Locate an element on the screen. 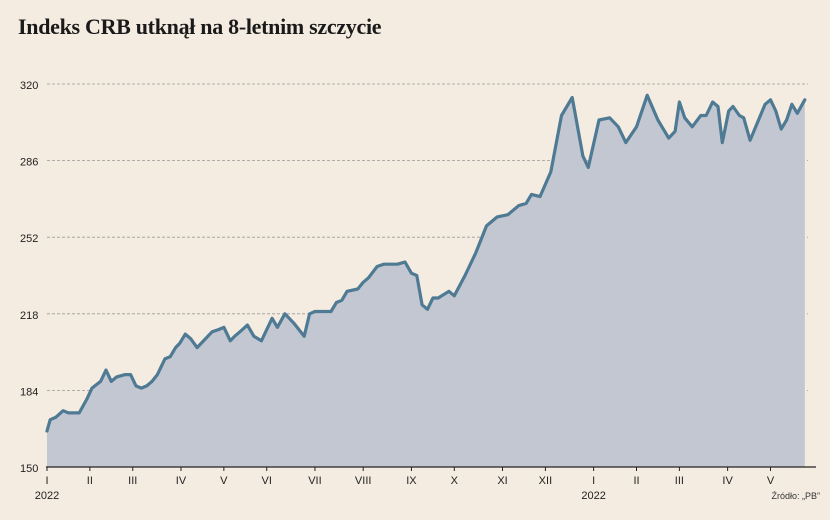  y-tick-labels: 150 184 218 252 286 320 is located at coordinates (29, 277).